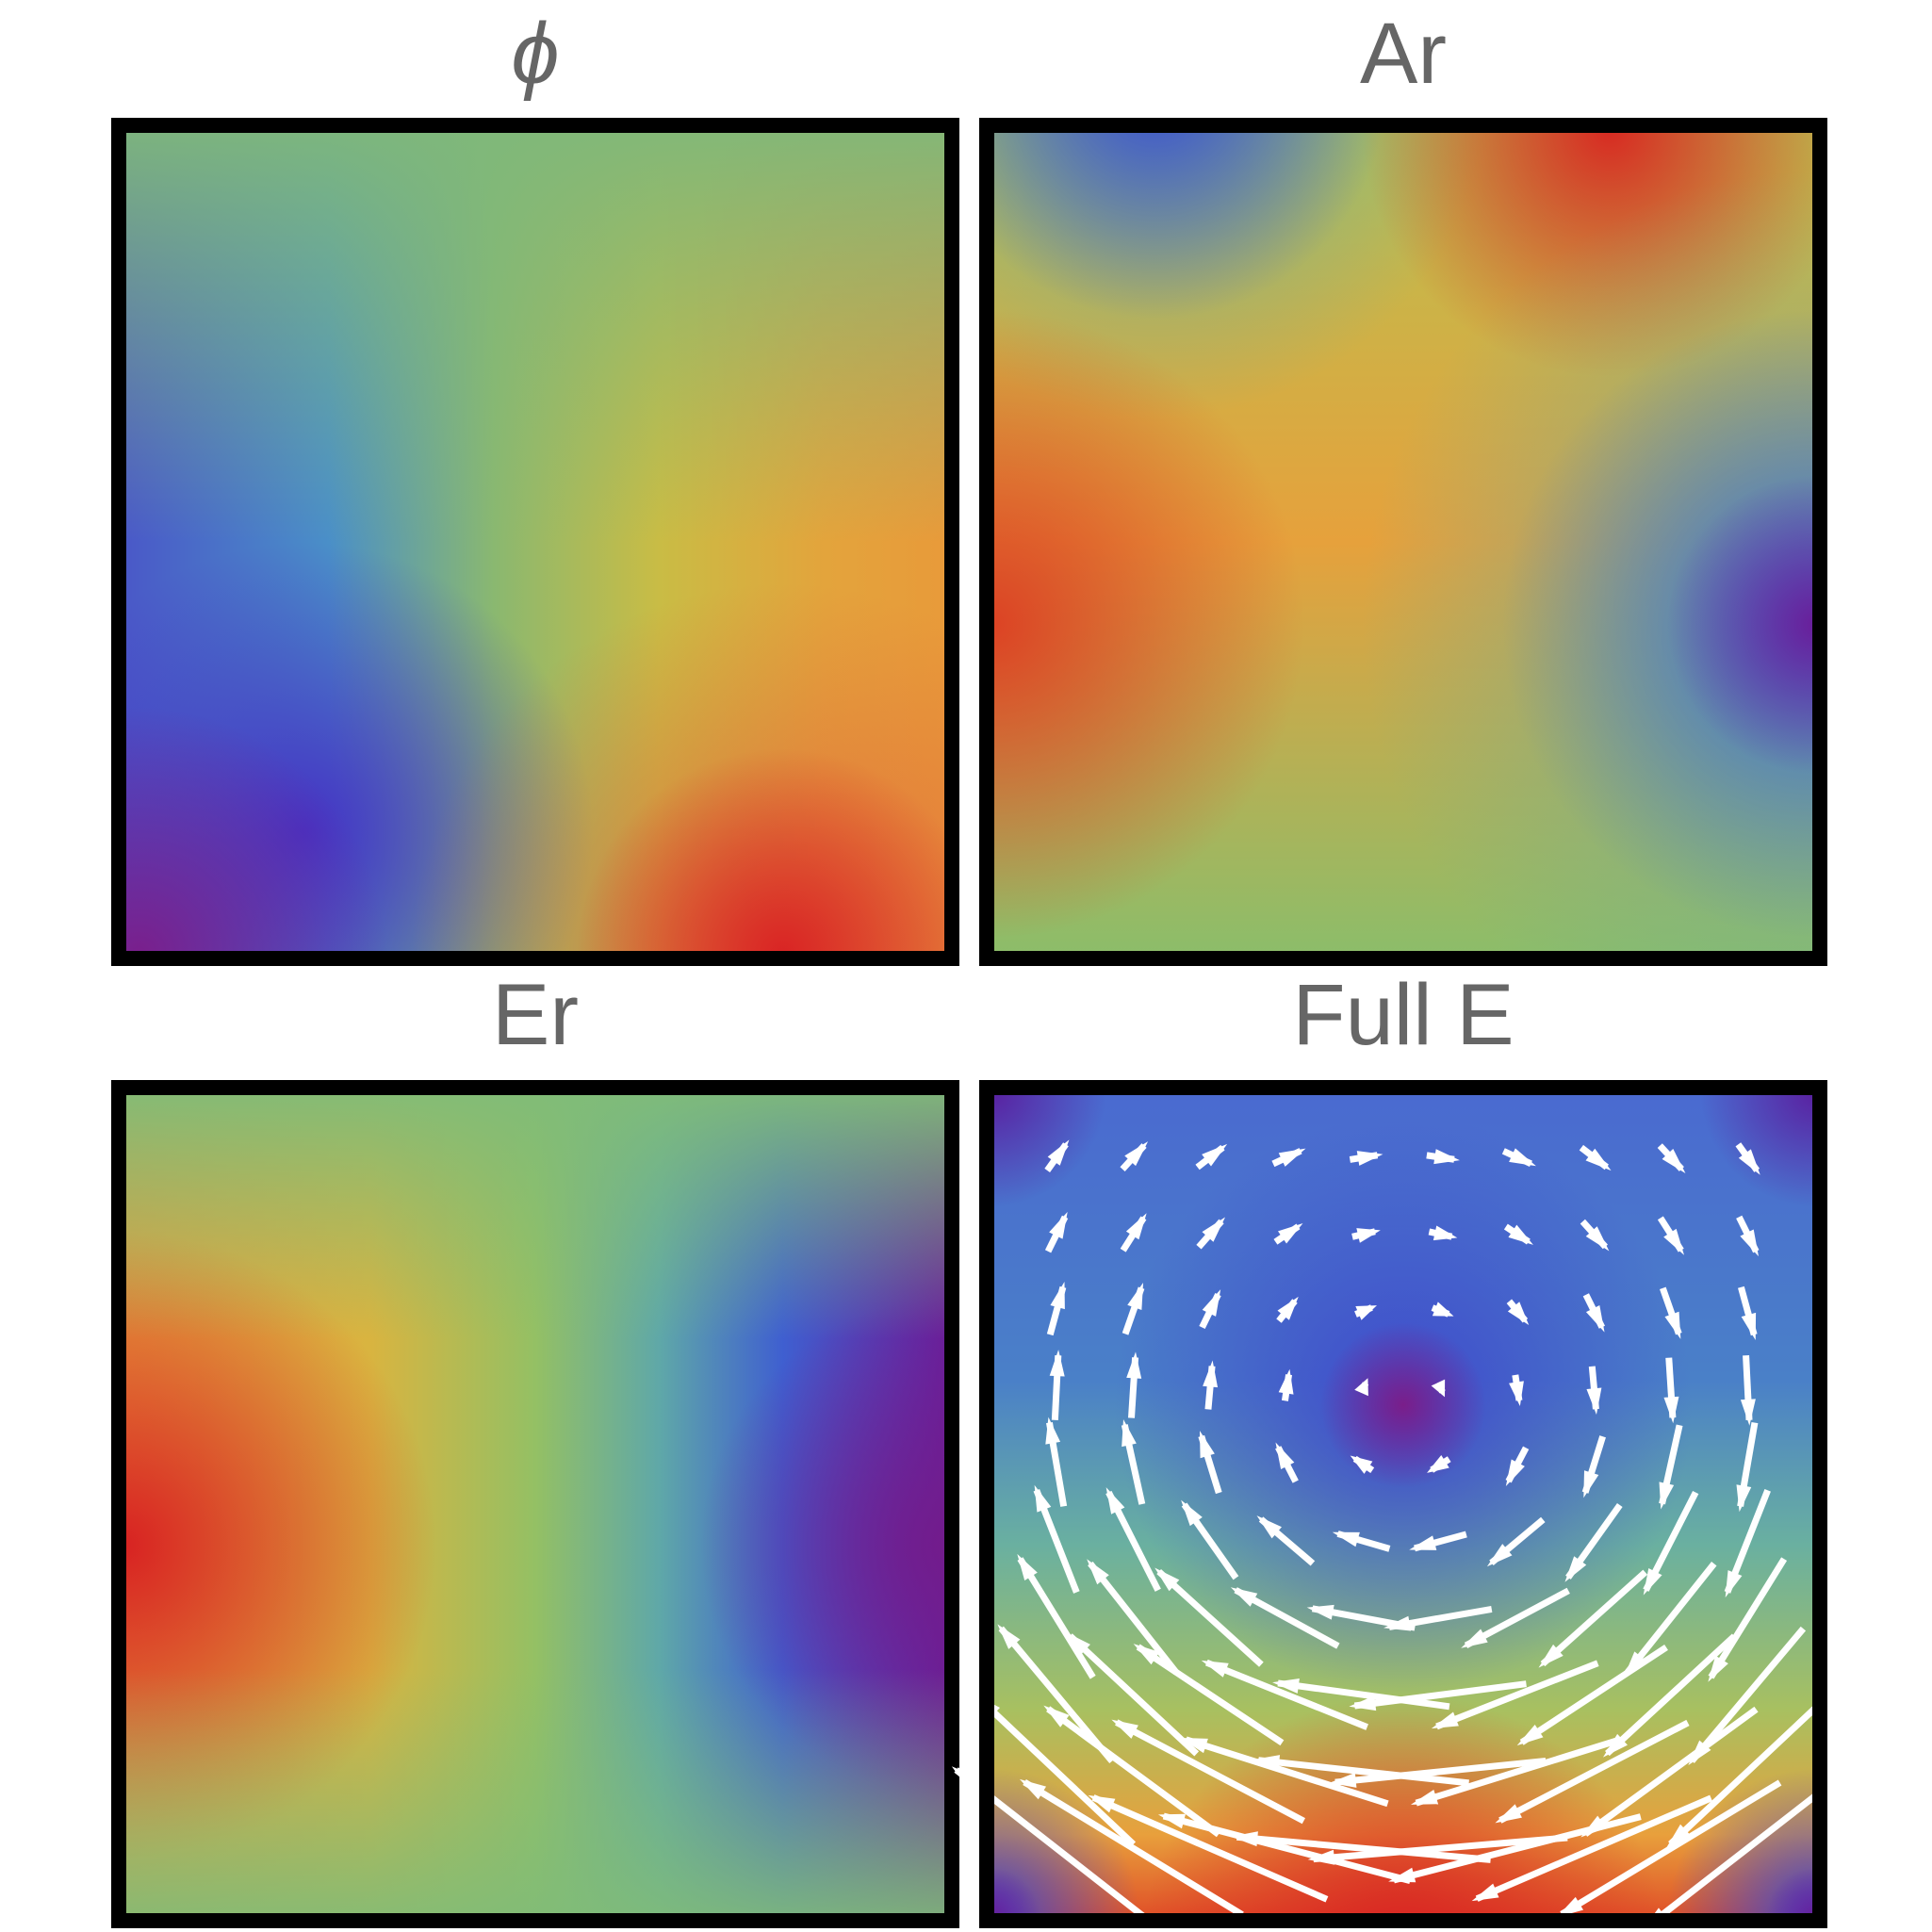 The height and width of the screenshot is (1932, 1932). I want to click on panel-title: Ar, so click(1403, 54).